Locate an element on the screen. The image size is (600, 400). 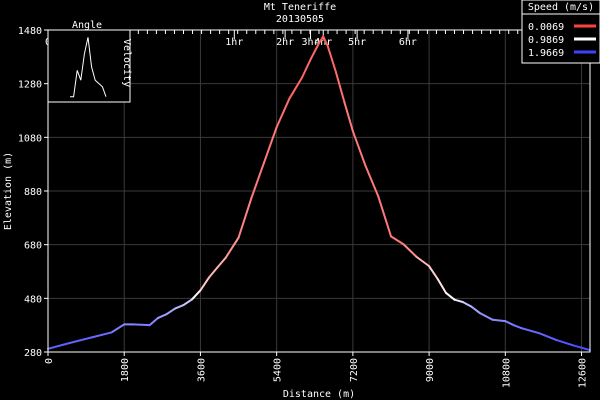
x-tick-label: 12600 is located at coordinates (583, 373).